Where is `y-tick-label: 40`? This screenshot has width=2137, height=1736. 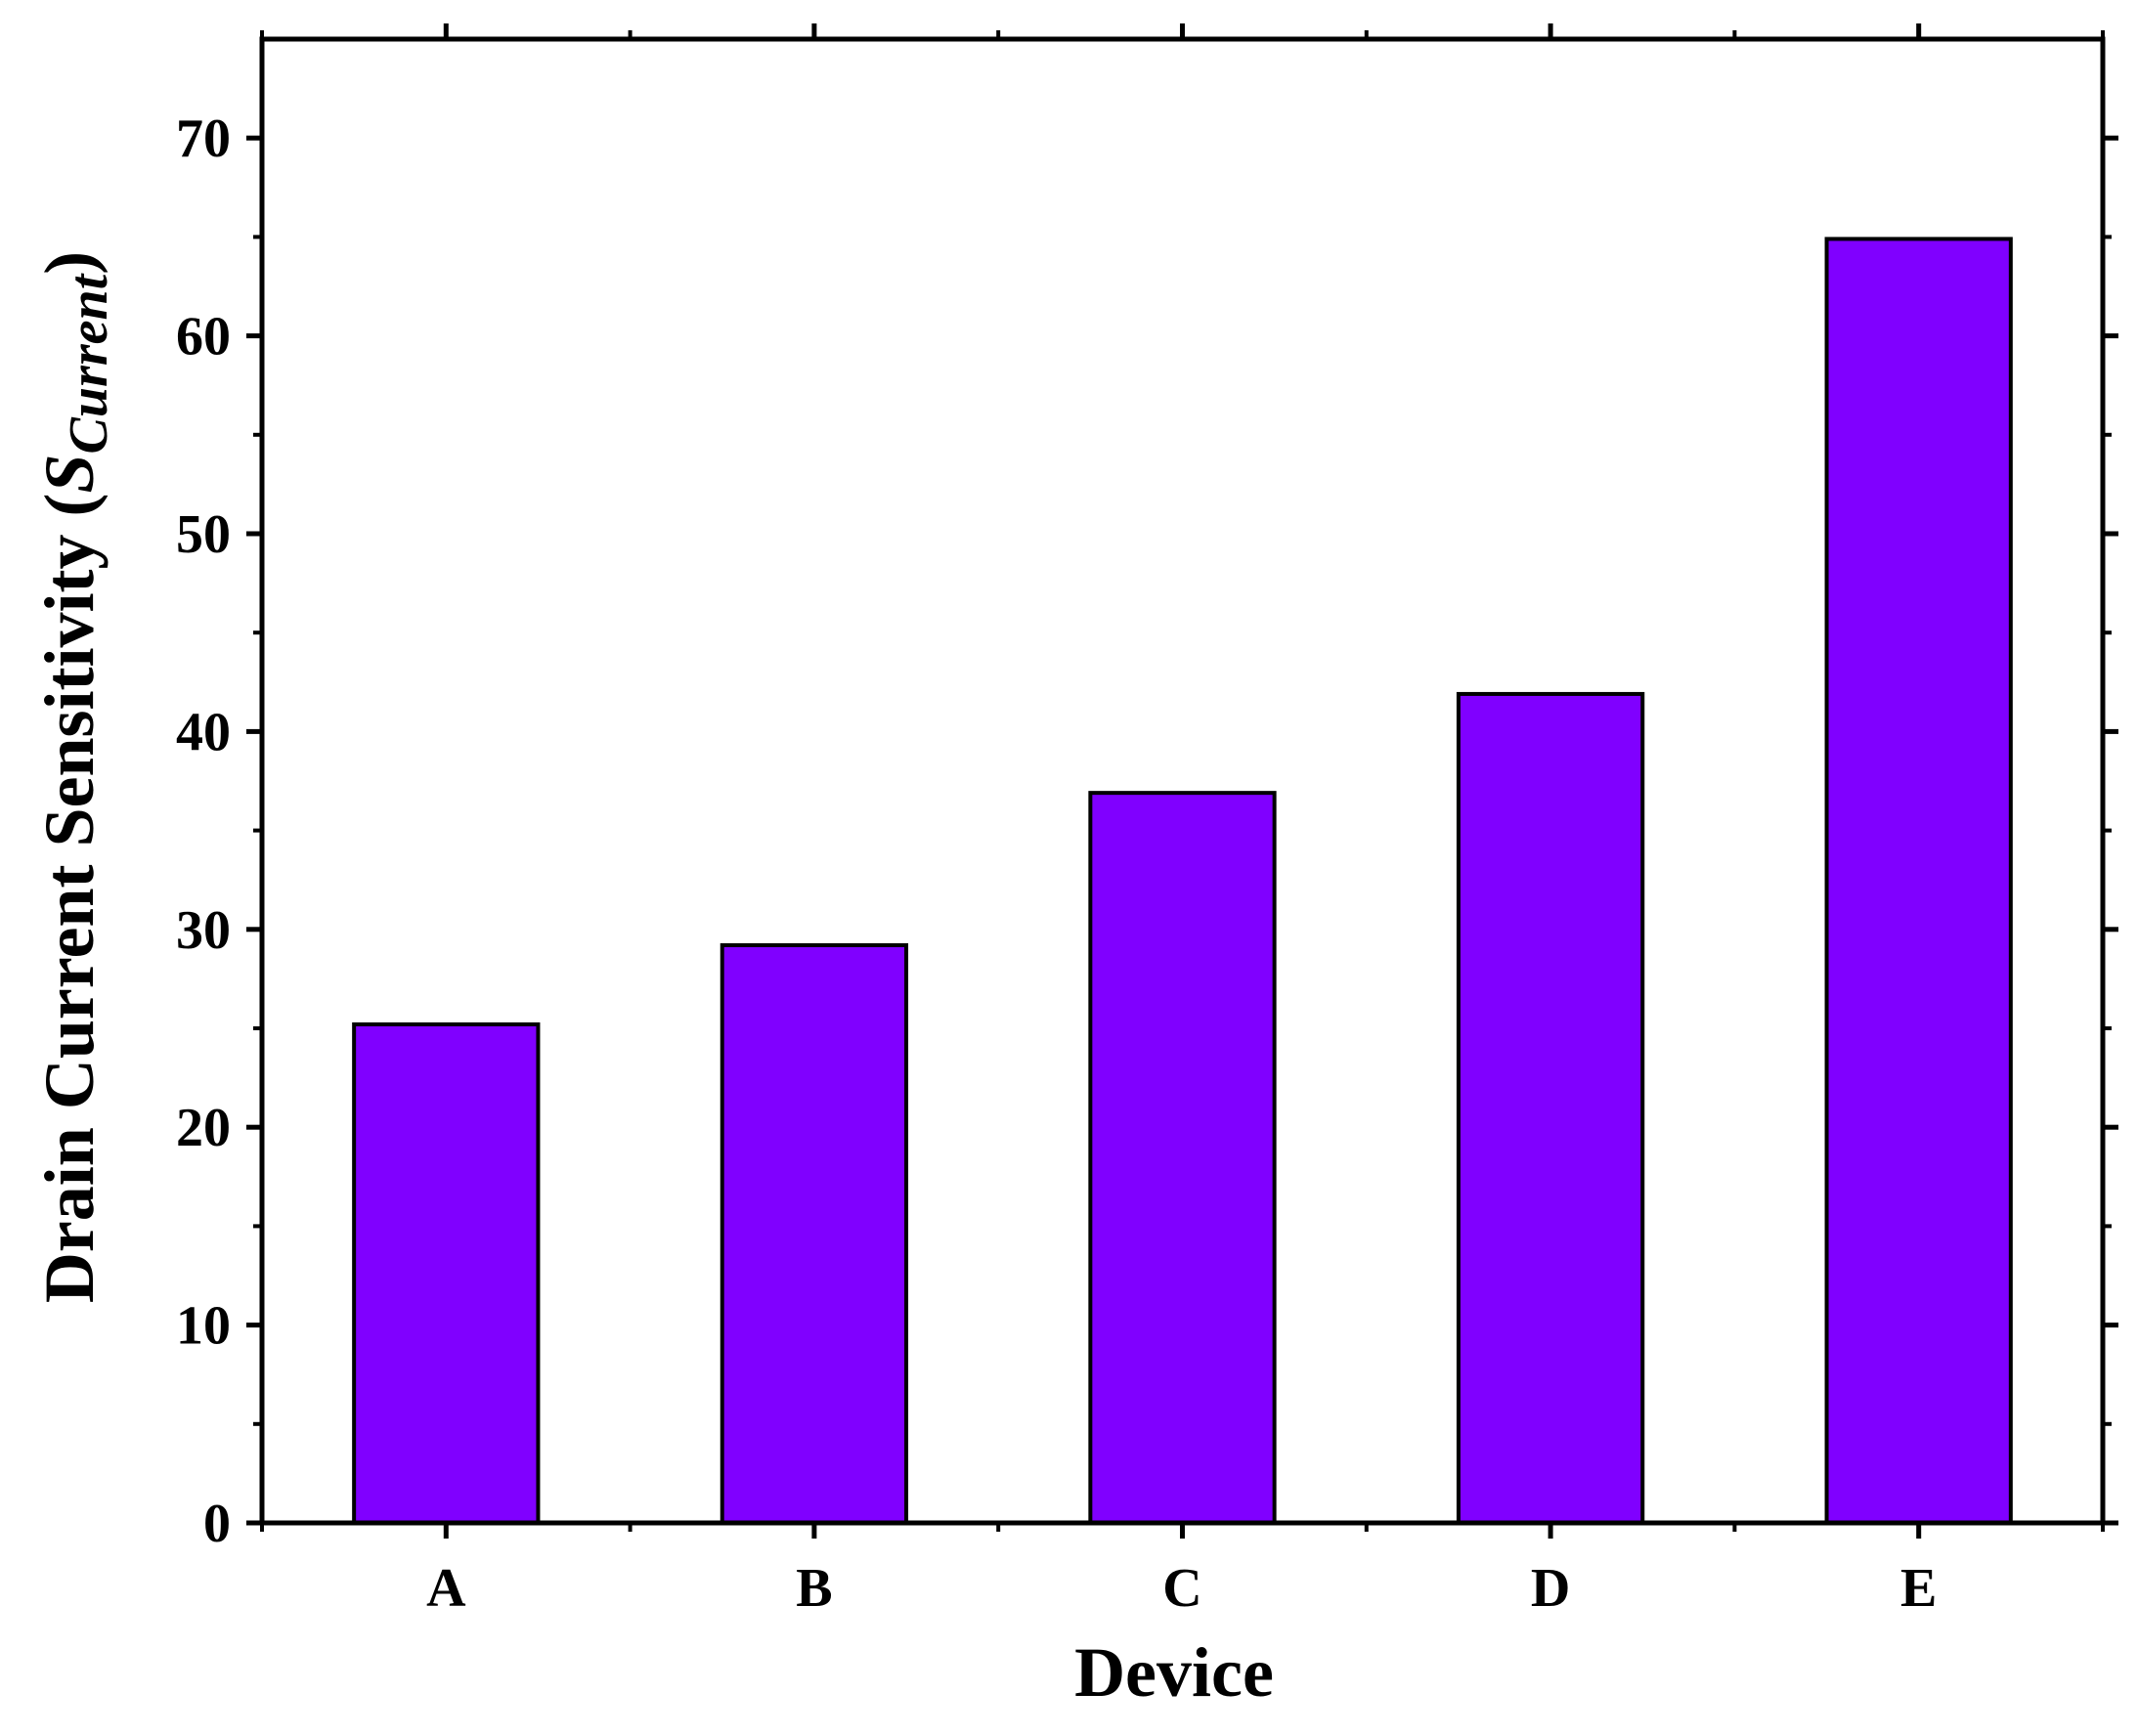 y-tick-label: 40 is located at coordinates (203, 732).